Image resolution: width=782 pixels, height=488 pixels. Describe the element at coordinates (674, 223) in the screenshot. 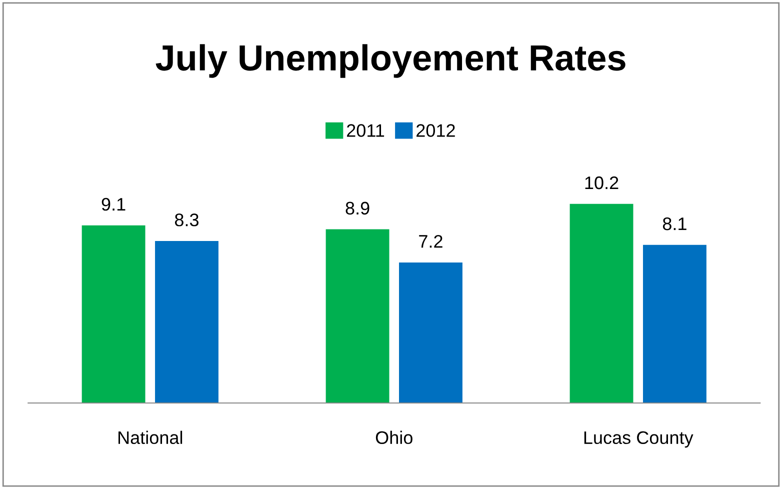

I see `data-label: 8.1` at that location.